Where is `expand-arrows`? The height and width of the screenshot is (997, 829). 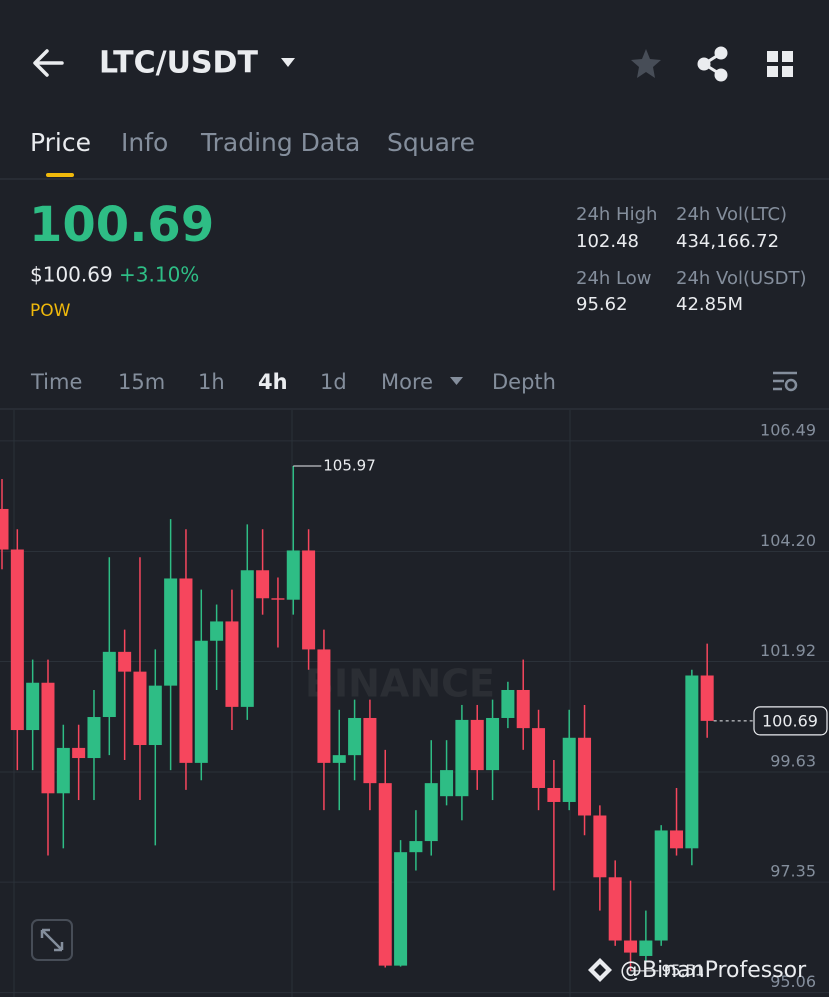
expand-arrows is located at coordinates (52, 940).